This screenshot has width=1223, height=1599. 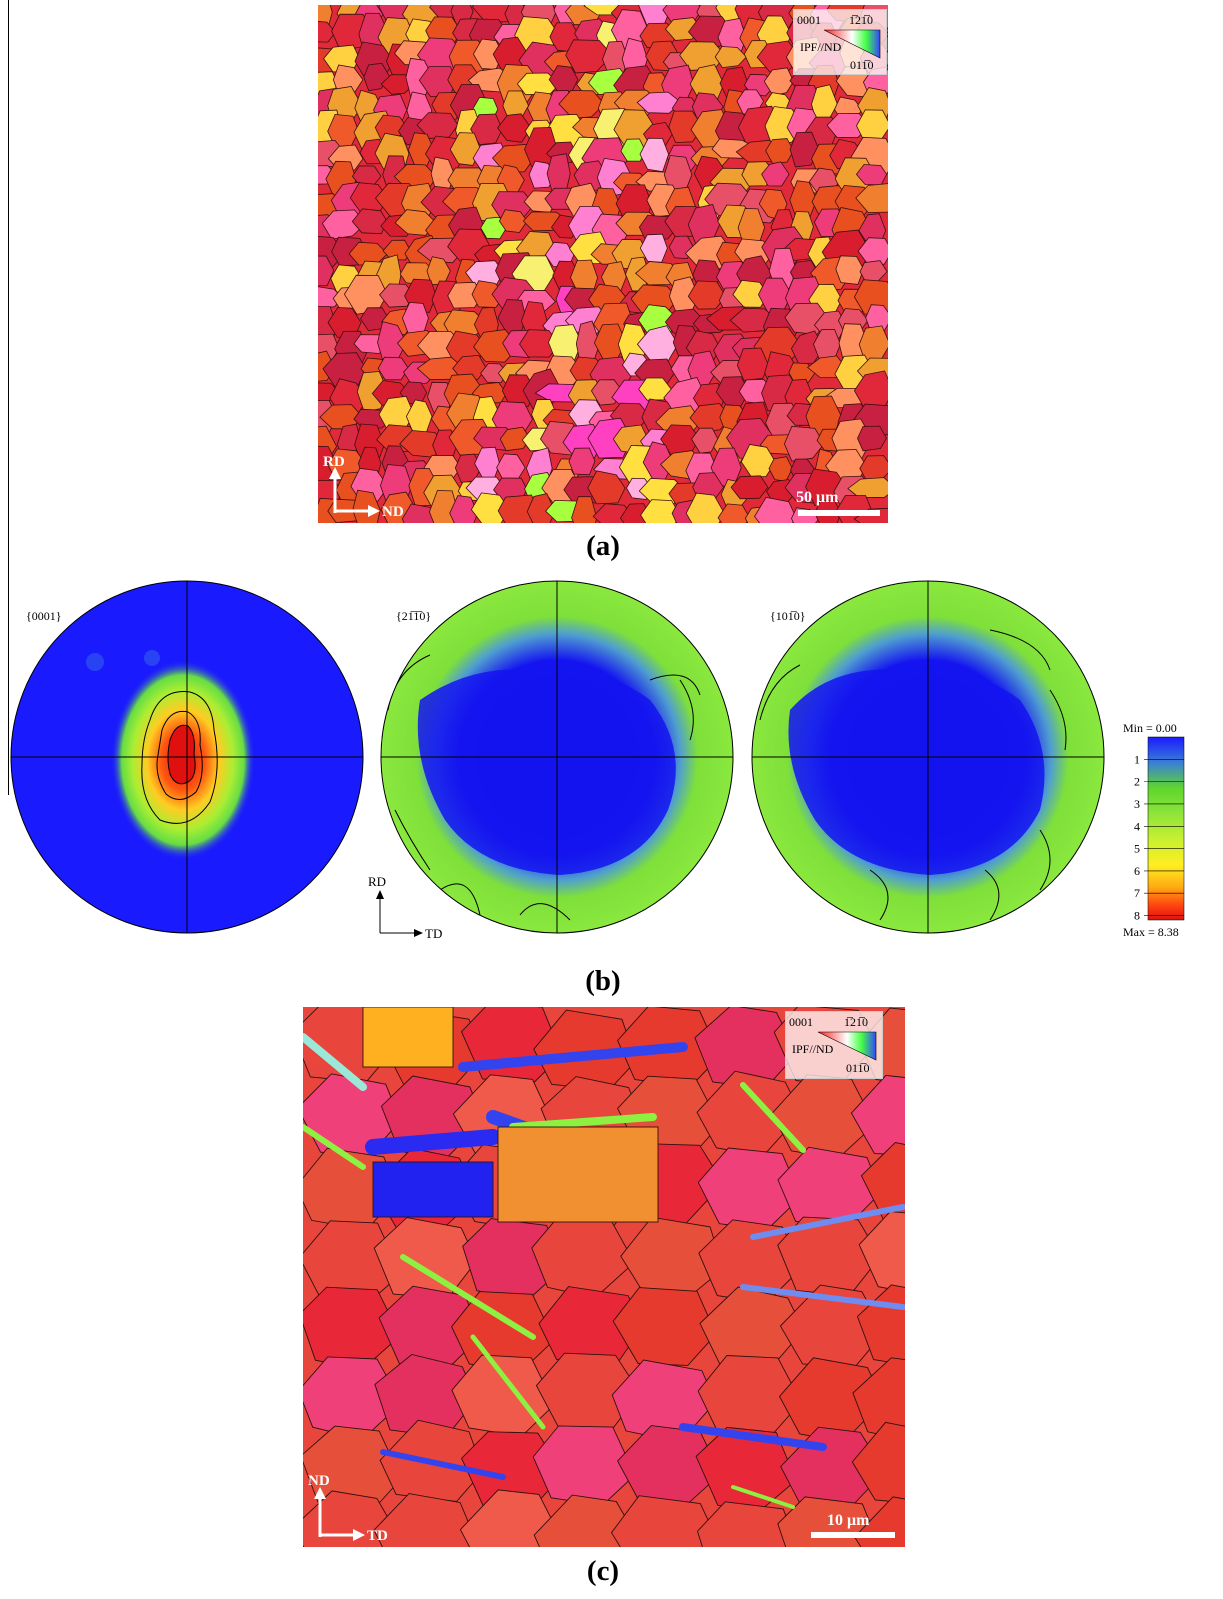 What do you see at coordinates (1137, 893) in the screenshot?
I see `colorbar-tick-label: 7` at bounding box center [1137, 893].